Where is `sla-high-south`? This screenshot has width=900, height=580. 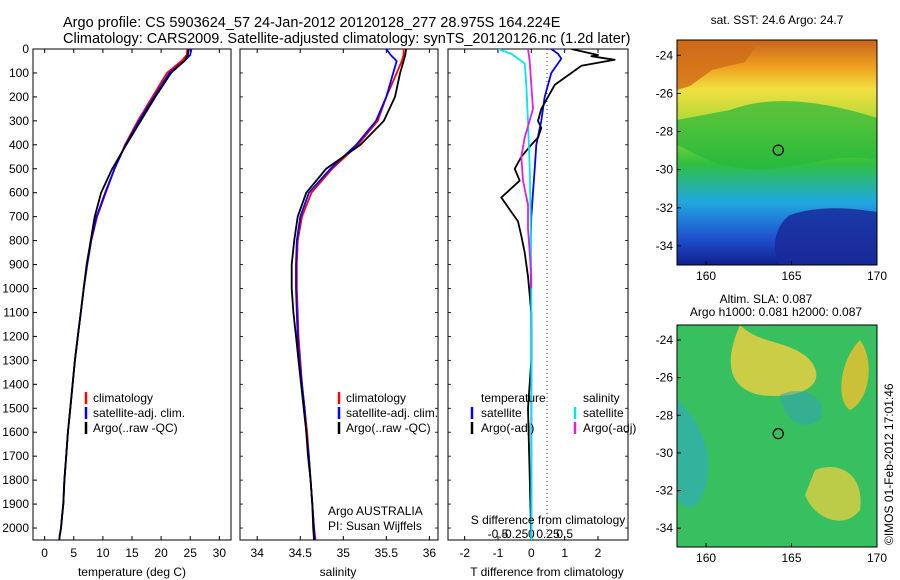
sla-high-south is located at coordinates (833, 493).